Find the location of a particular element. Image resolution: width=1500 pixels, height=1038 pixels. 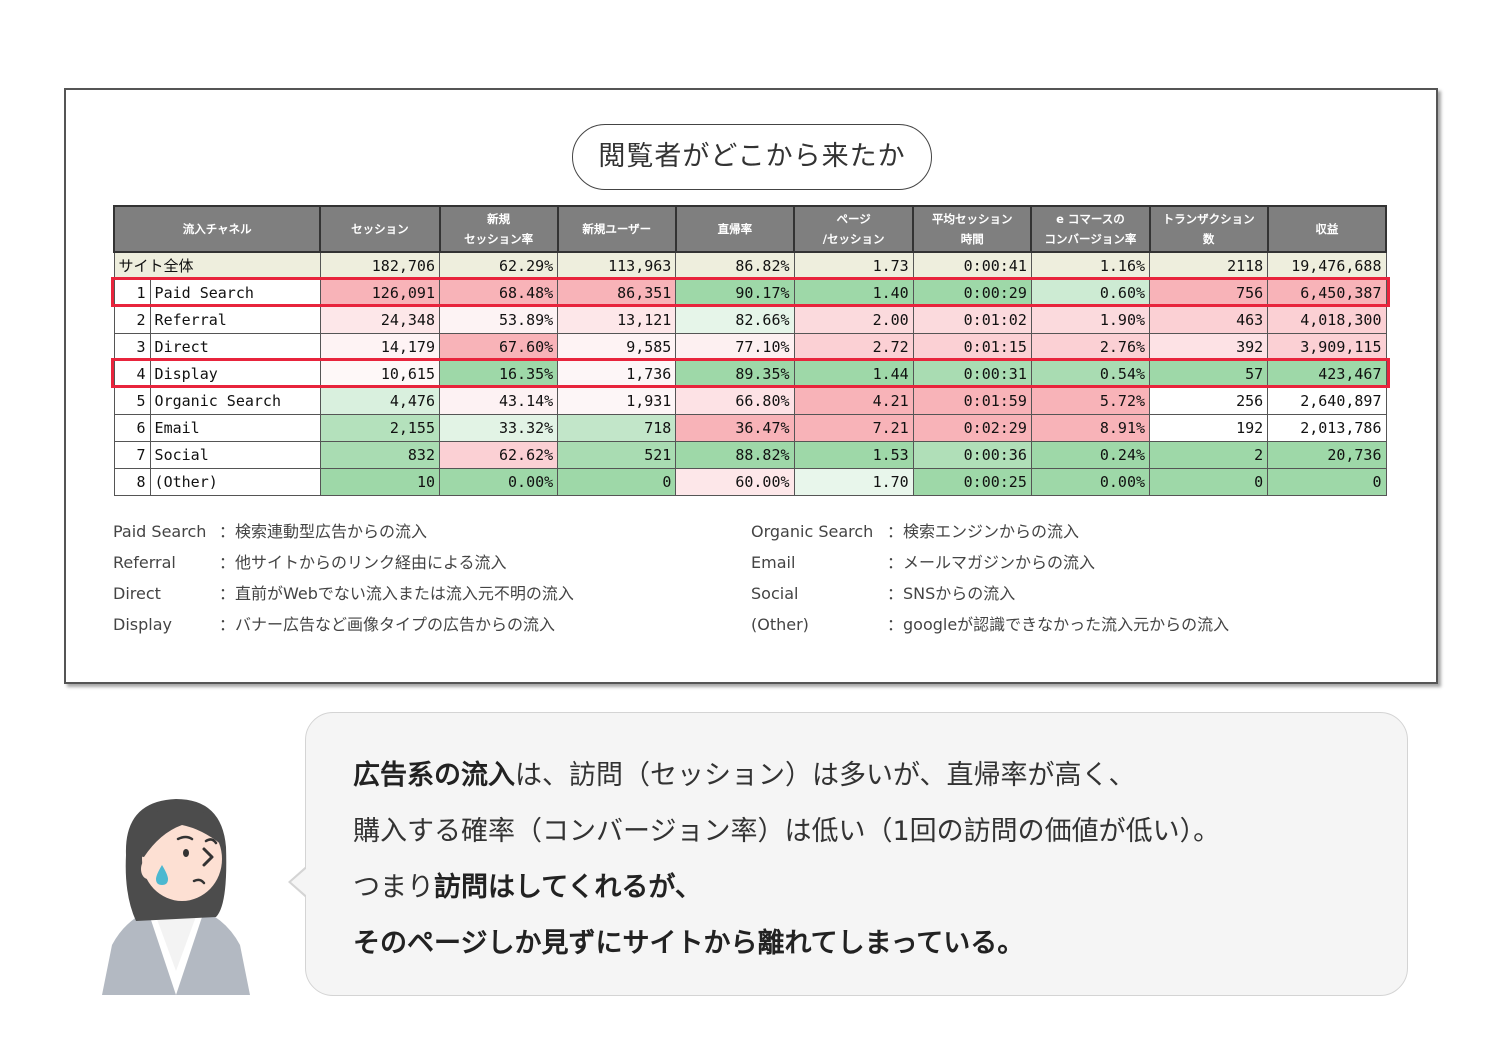

table-cell: 60.00% is located at coordinates (735, 481).